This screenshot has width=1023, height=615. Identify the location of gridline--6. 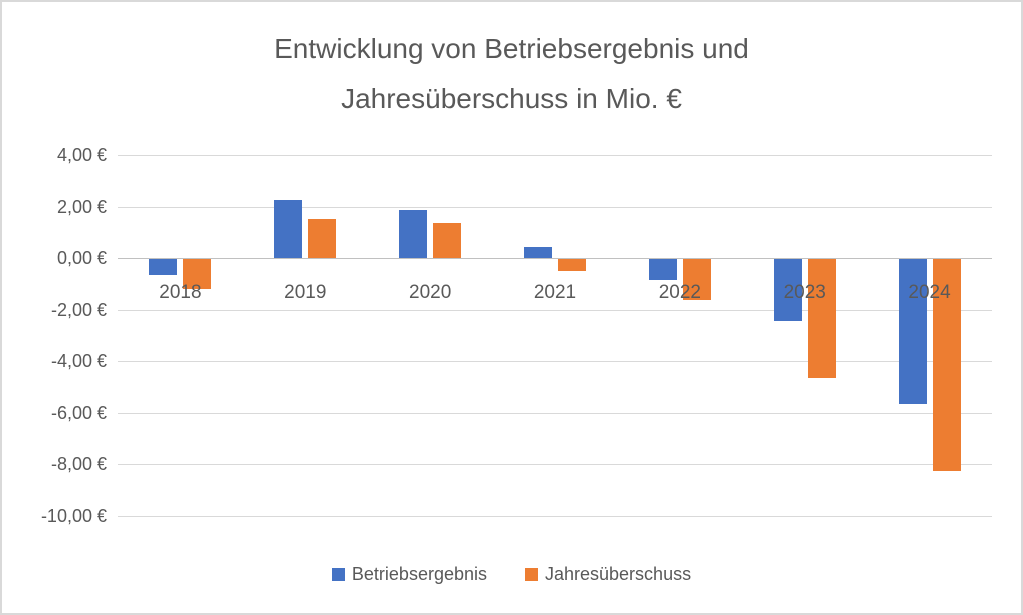
(555, 413).